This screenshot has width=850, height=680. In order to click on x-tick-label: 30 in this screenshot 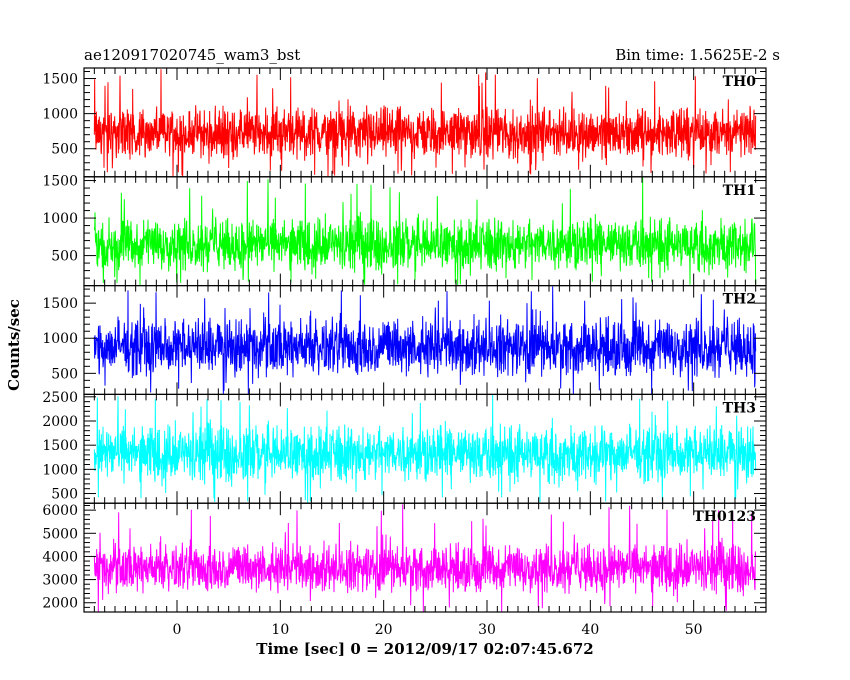, I will do `click(487, 630)`.